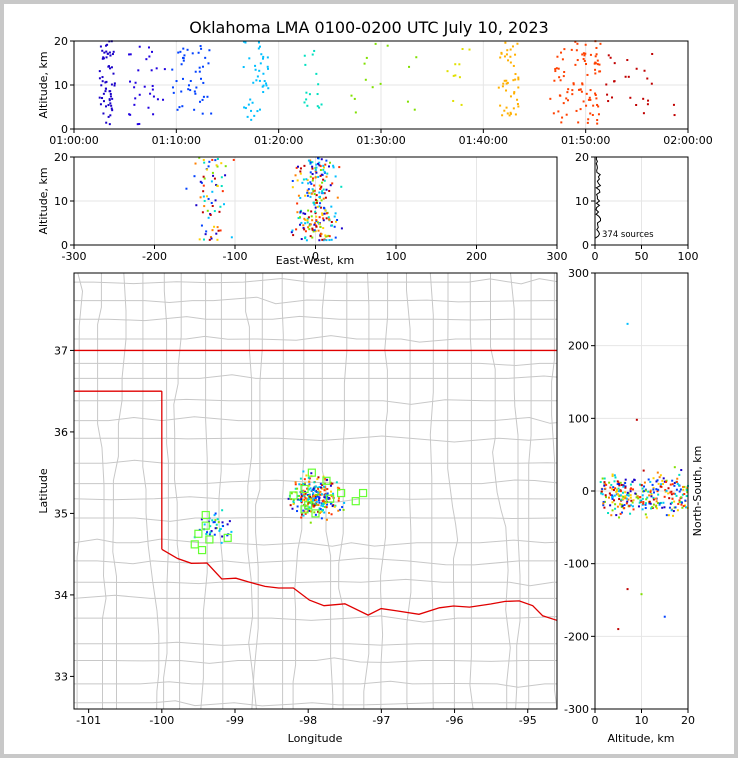  I want to click on ns-height-ytick-label: -300, so click(576, 709).